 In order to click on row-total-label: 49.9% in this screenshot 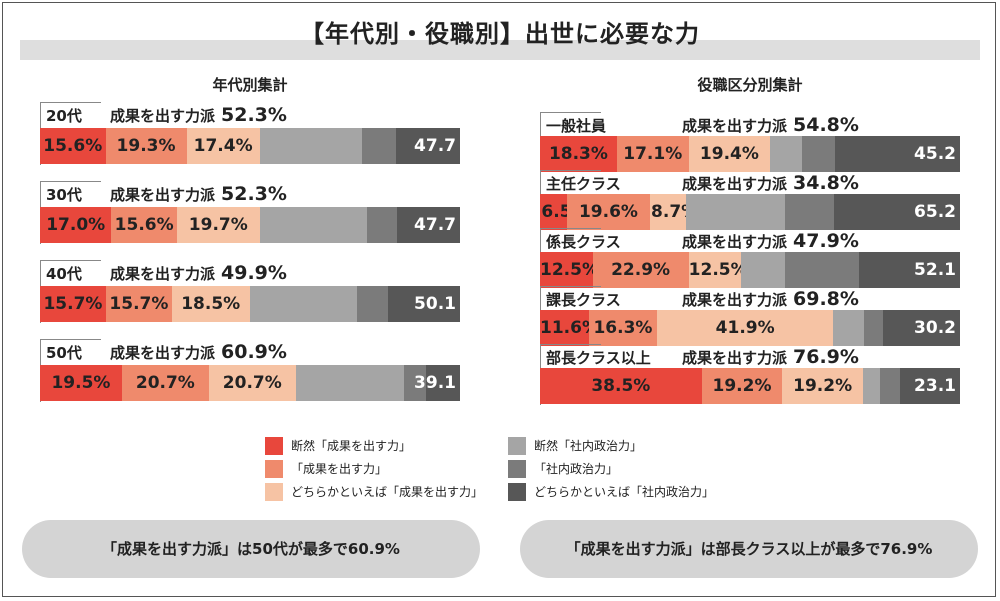, I will do `click(254, 273)`.